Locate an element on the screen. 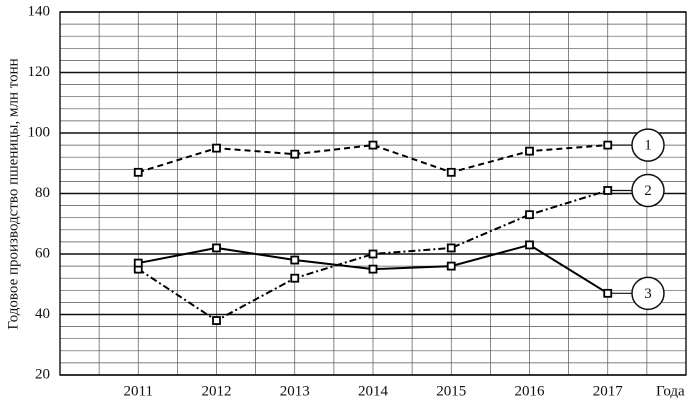 The image size is (700, 409). x-axis-label: Года is located at coordinates (670, 391).